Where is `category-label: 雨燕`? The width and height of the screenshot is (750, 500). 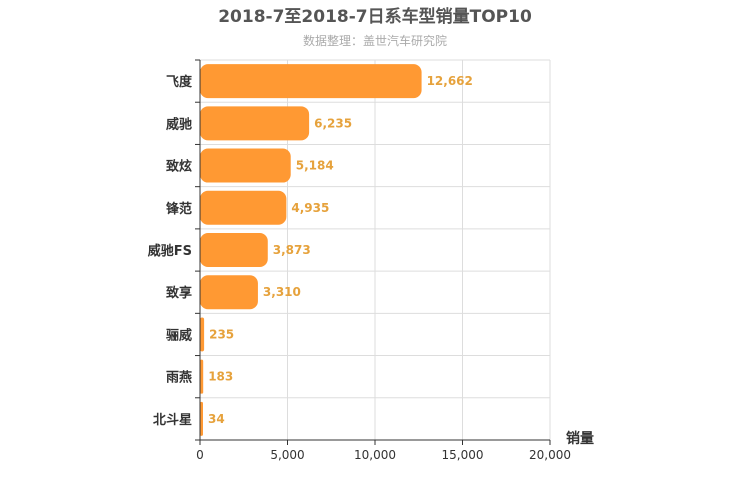
category-label: 雨燕 is located at coordinates (179, 378).